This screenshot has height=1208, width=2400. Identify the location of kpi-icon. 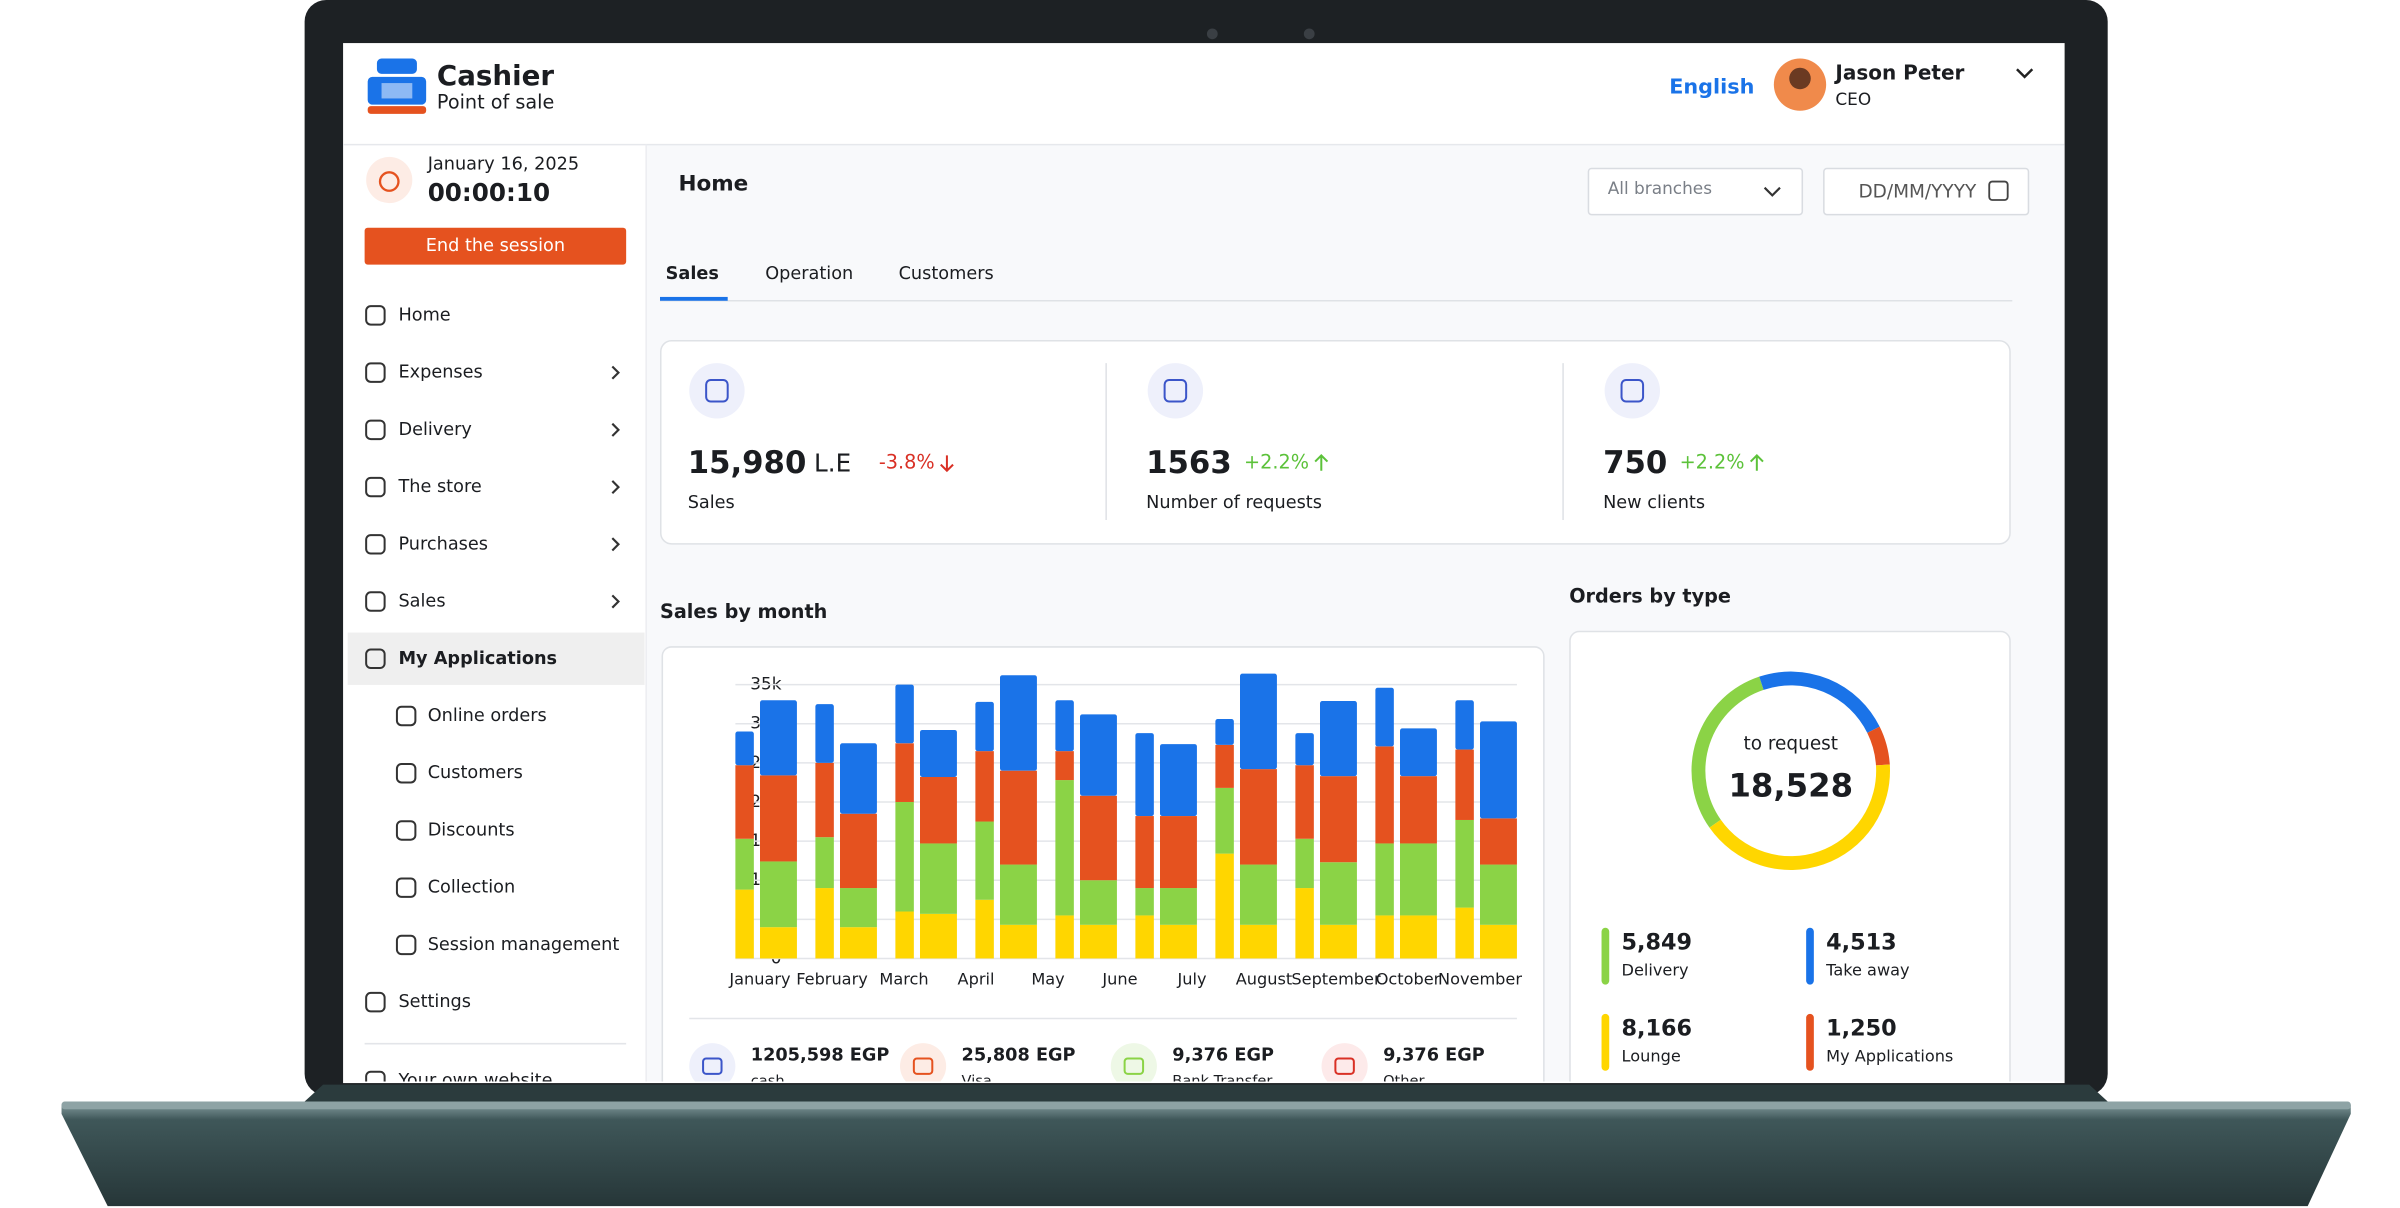
(1175, 390).